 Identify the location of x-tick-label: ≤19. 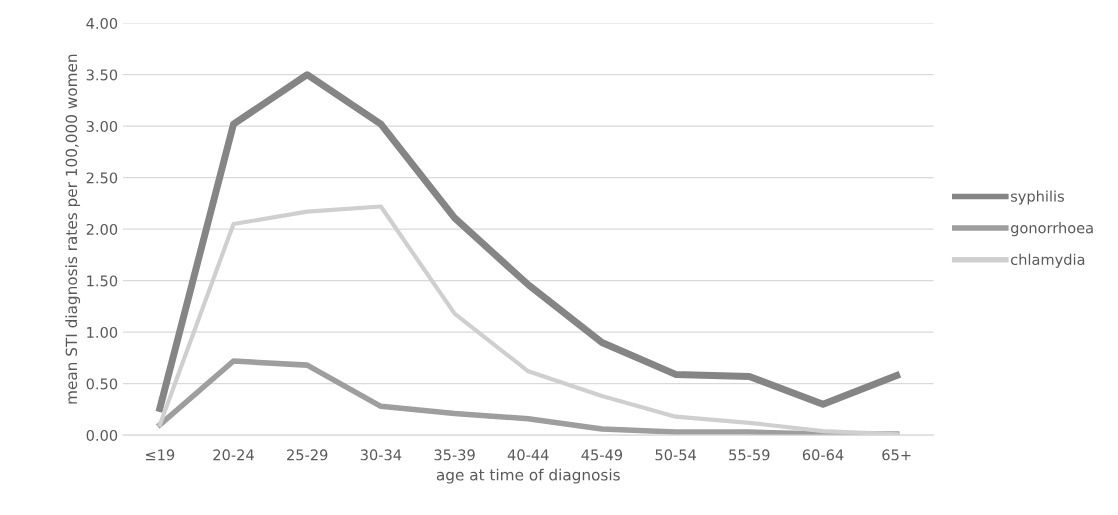
(160, 455).